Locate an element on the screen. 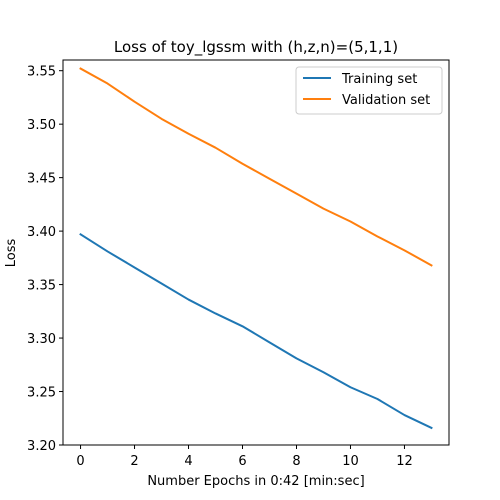  y-tick-label: 3.30 is located at coordinates (41, 339).